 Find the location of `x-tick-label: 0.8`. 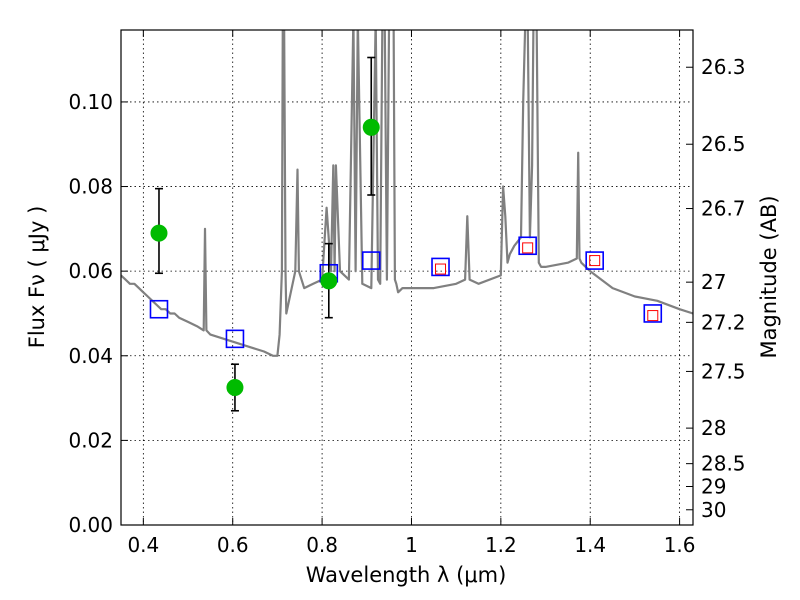

x-tick-label: 0.8 is located at coordinates (322, 545).